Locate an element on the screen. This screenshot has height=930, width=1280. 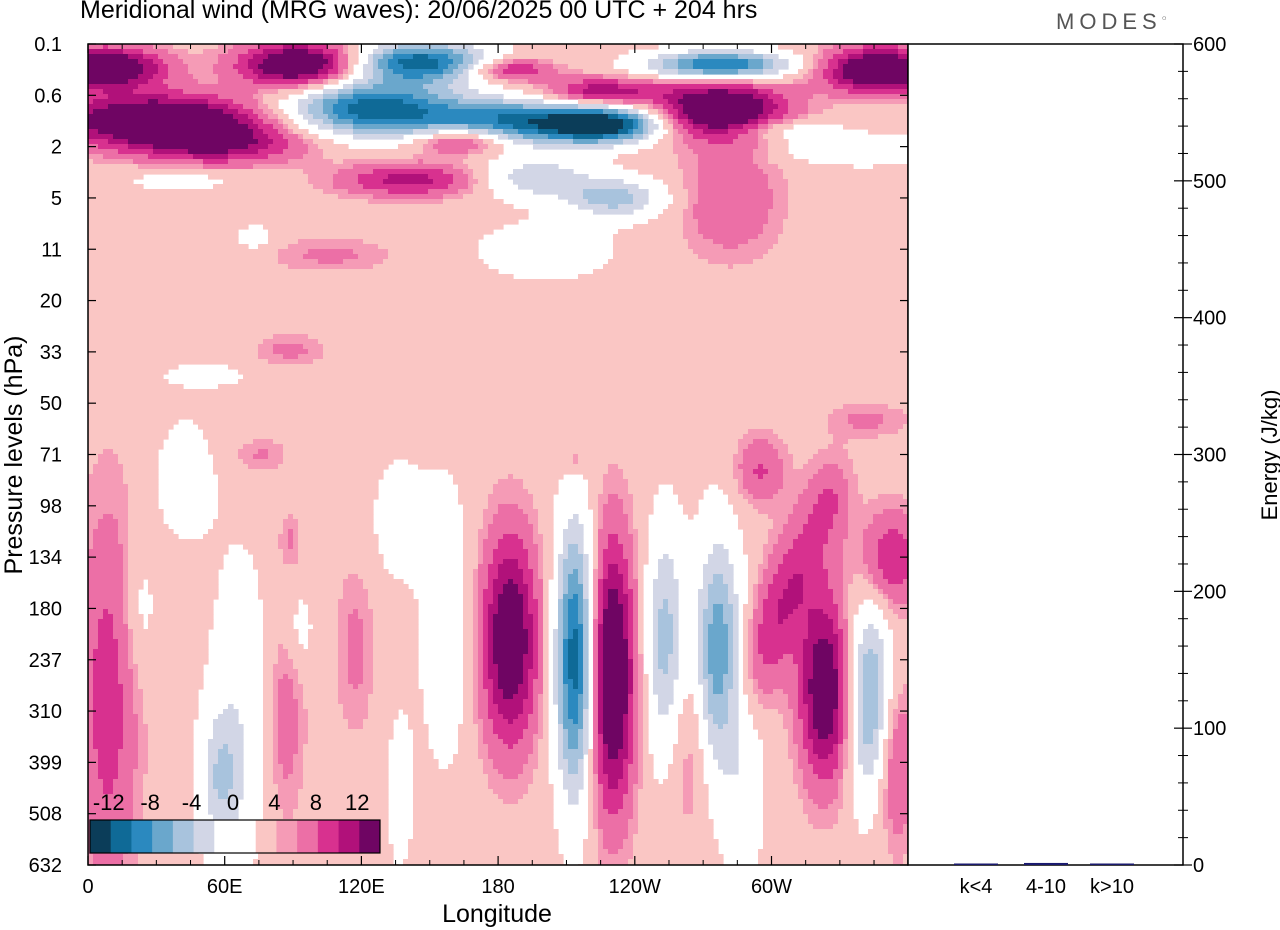
x-tick-label: 60E is located at coordinates (225, 887).